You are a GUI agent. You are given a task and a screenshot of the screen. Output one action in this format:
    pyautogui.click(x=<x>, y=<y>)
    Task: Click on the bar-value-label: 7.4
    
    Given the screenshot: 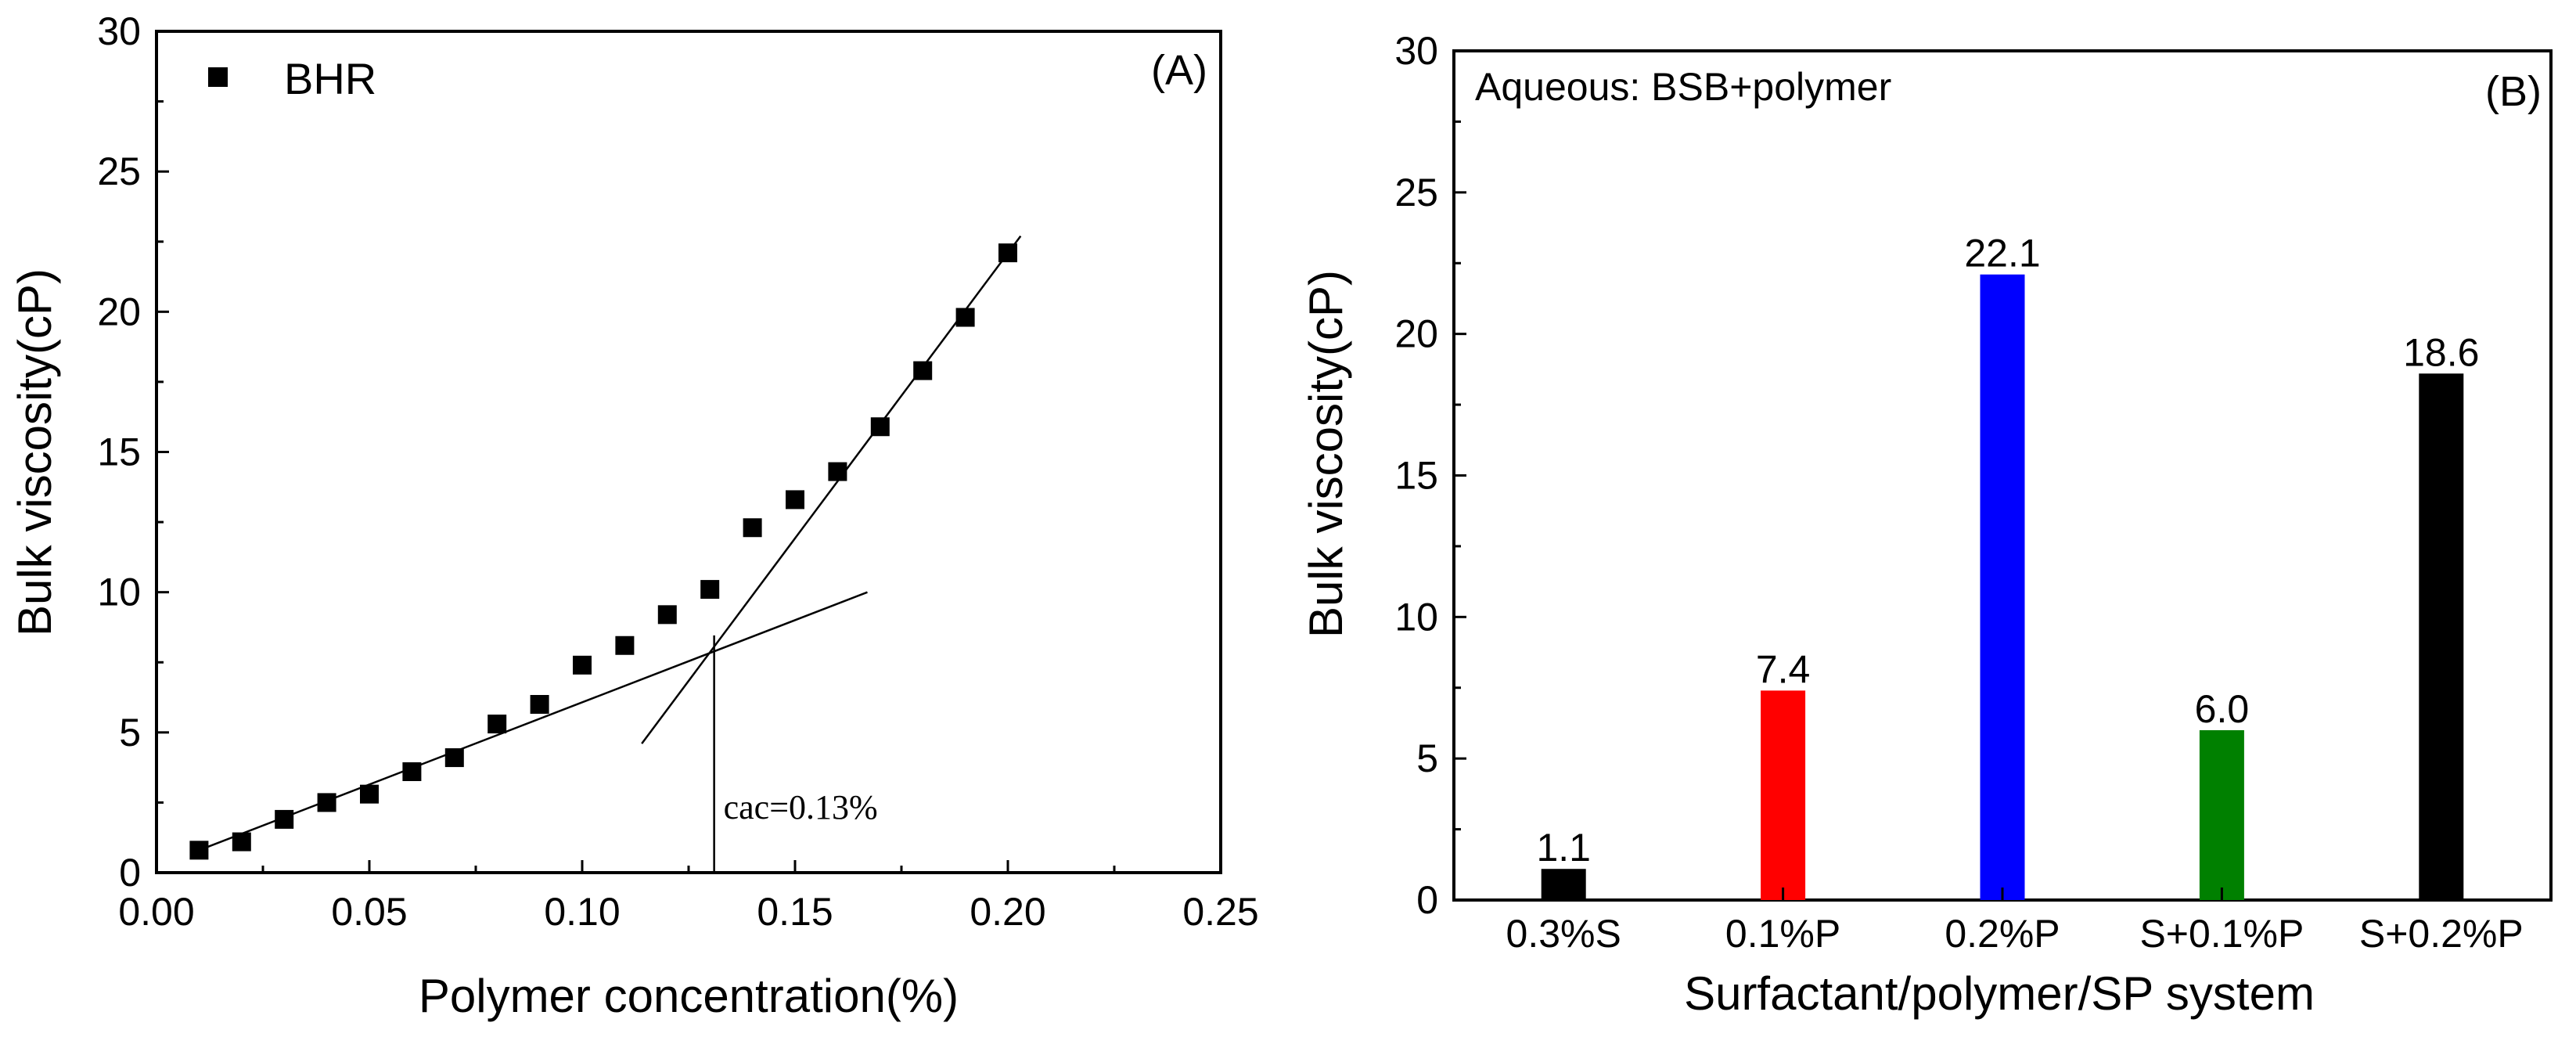 What is the action you would take?
    pyautogui.click(x=1783, y=669)
    